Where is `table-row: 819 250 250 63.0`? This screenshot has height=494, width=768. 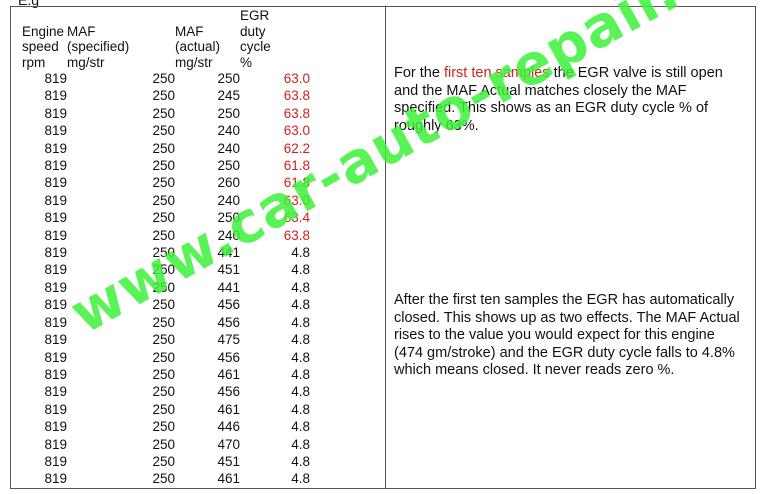
table-row: 819 250 250 63.0 is located at coordinates (166, 78).